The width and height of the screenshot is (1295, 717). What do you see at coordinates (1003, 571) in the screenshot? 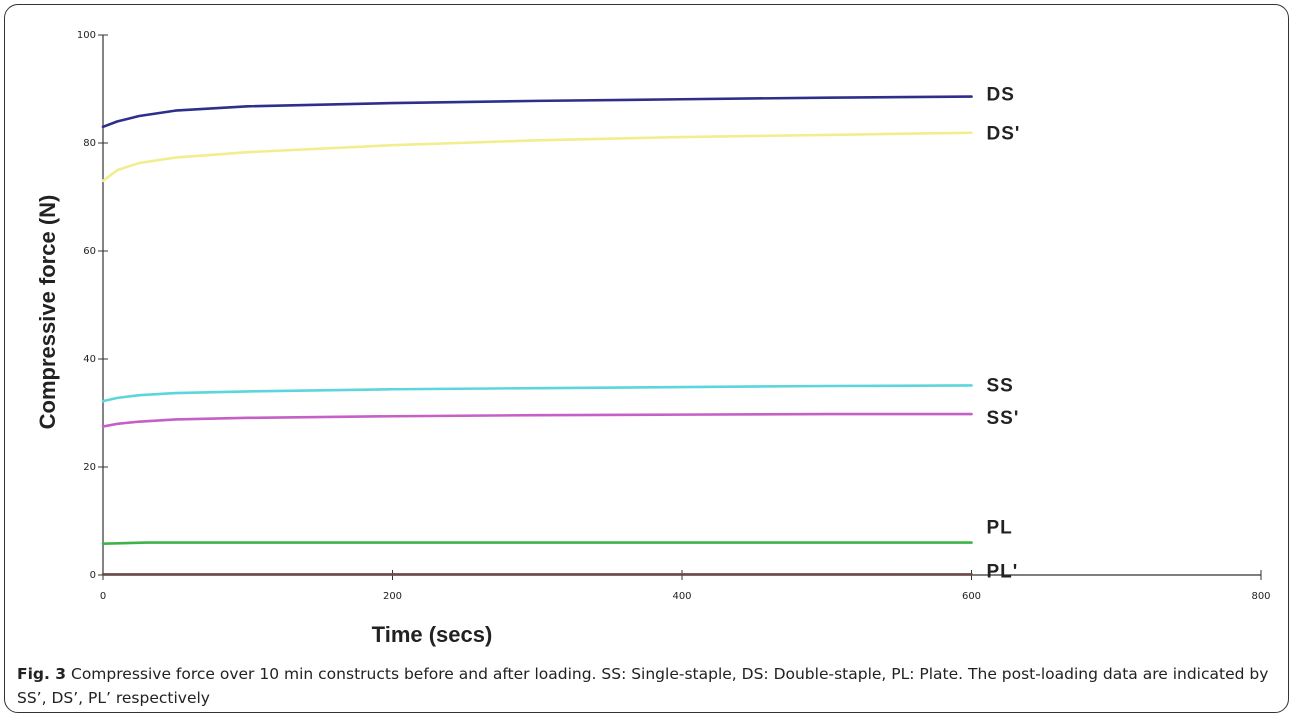
I see `series-label: PL'` at bounding box center [1003, 571].